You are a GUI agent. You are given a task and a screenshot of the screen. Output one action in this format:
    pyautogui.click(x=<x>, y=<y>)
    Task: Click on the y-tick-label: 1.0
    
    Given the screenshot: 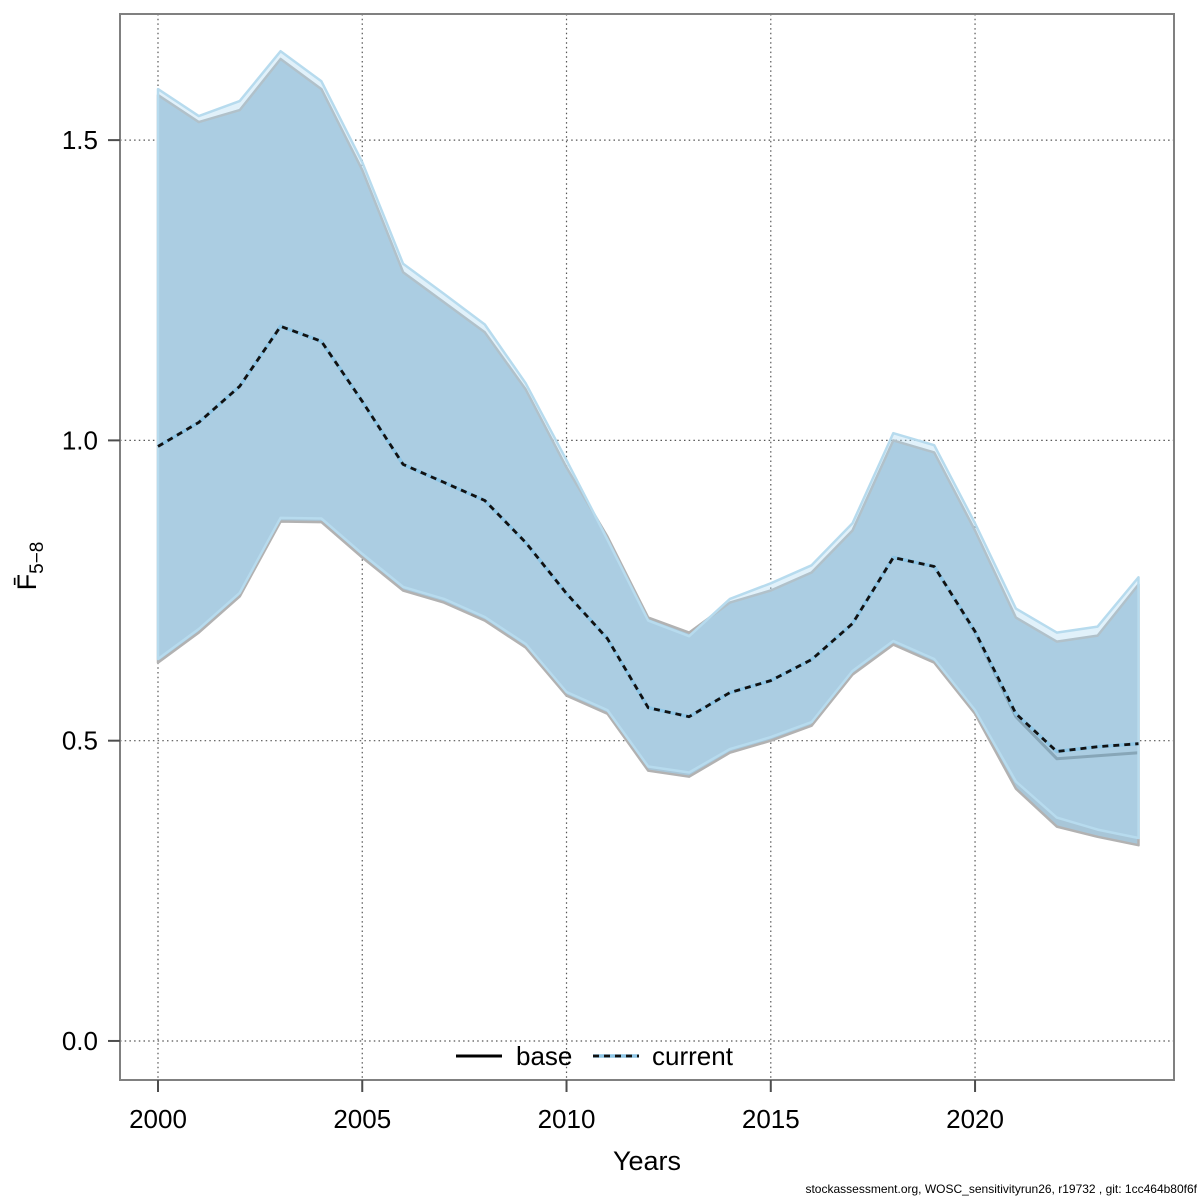 What is the action you would take?
    pyautogui.click(x=80, y=440)
    